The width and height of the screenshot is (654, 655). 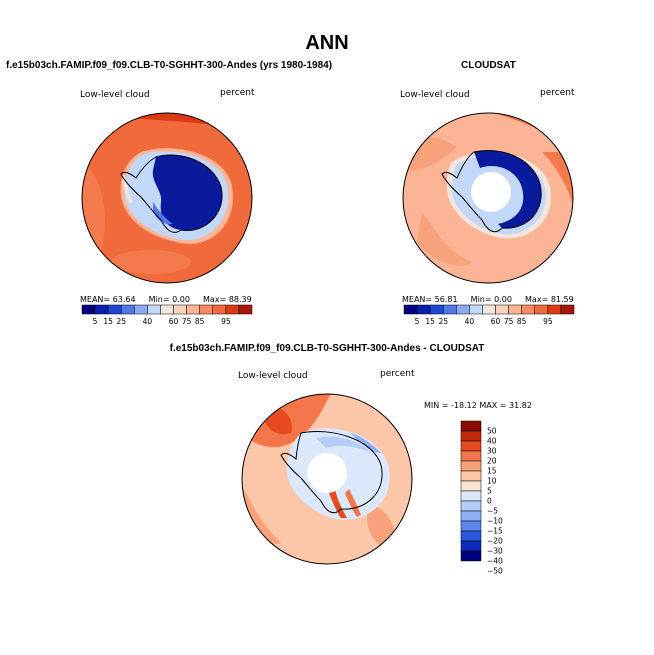 I want to click on model-min-label: Min=, so click(x=159, y=299).